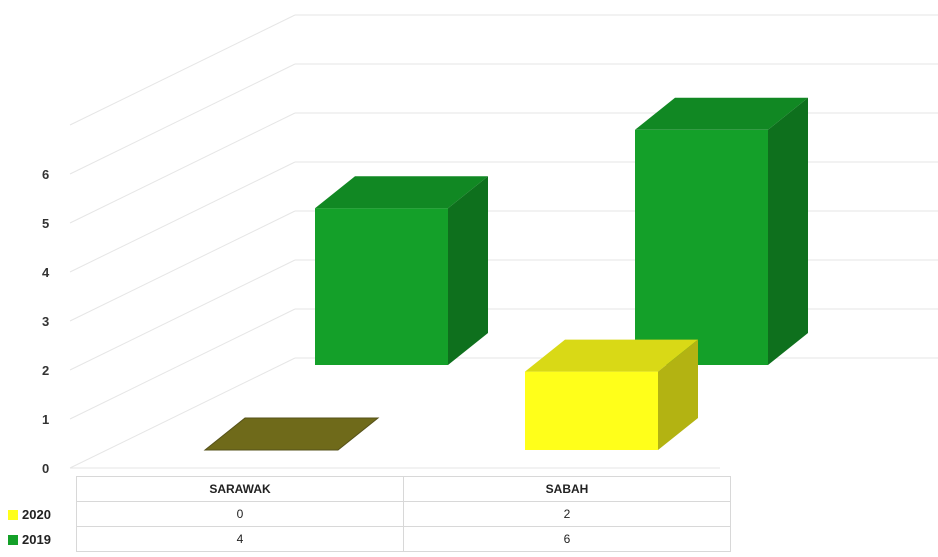 Image resolution: width=938 pixels, height=557 pixels. Describe the element at coordinates (45, 174) in the screenshot. I see `y-tick-label: 6` at that location.